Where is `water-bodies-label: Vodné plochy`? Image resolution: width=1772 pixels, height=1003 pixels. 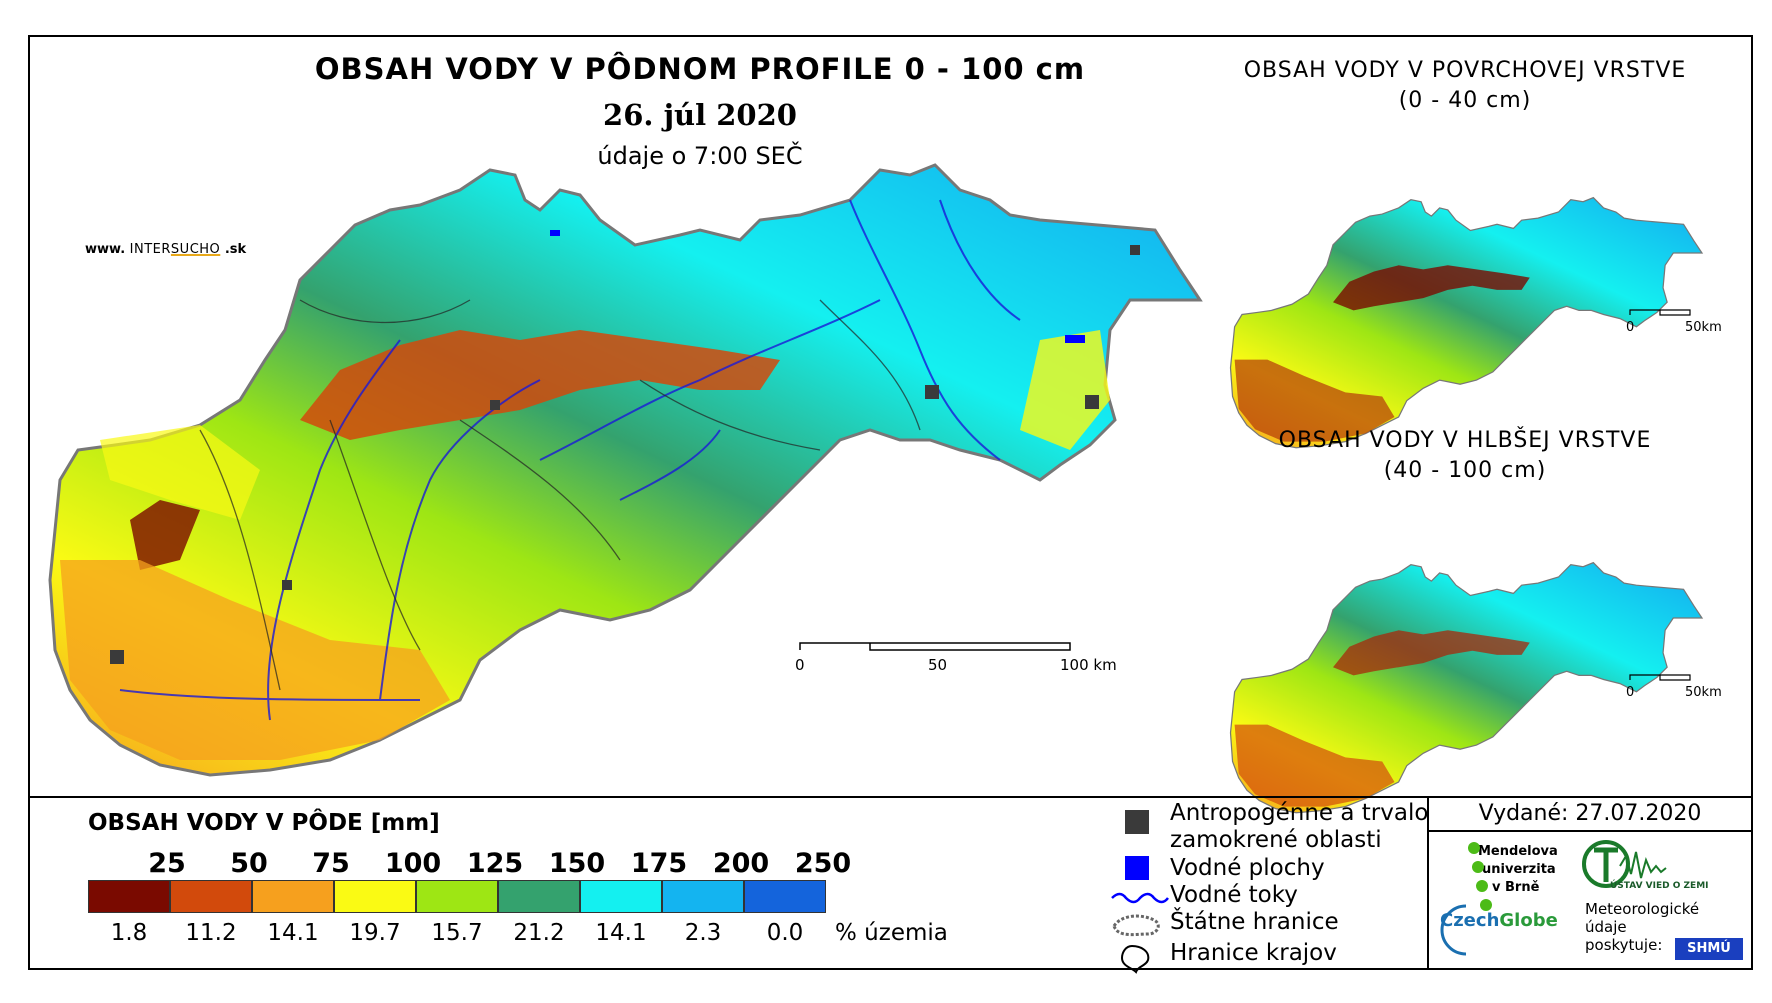
water-bodies-label: Vodné plochy is located at coordinates (1247, 868).